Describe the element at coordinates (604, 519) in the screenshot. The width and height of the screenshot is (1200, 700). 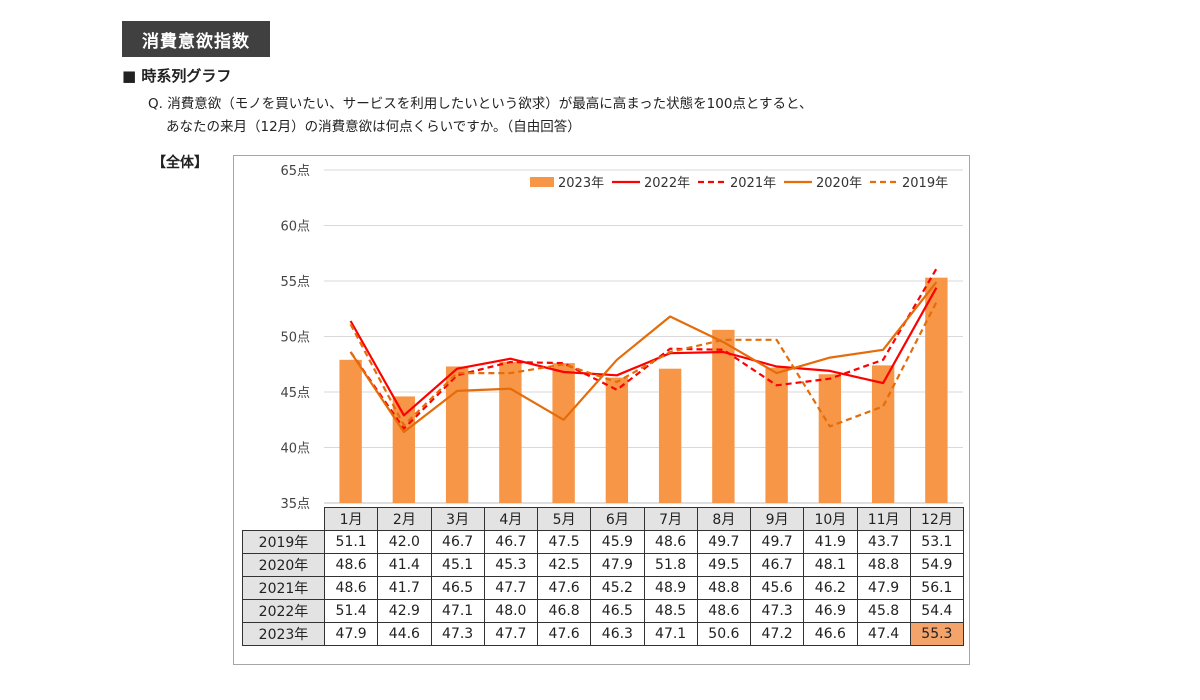
I see `table-header-row: 1月 2月 3月 4月 5月 6月 7月 8月 9月 10月 11月 12月` at that location.